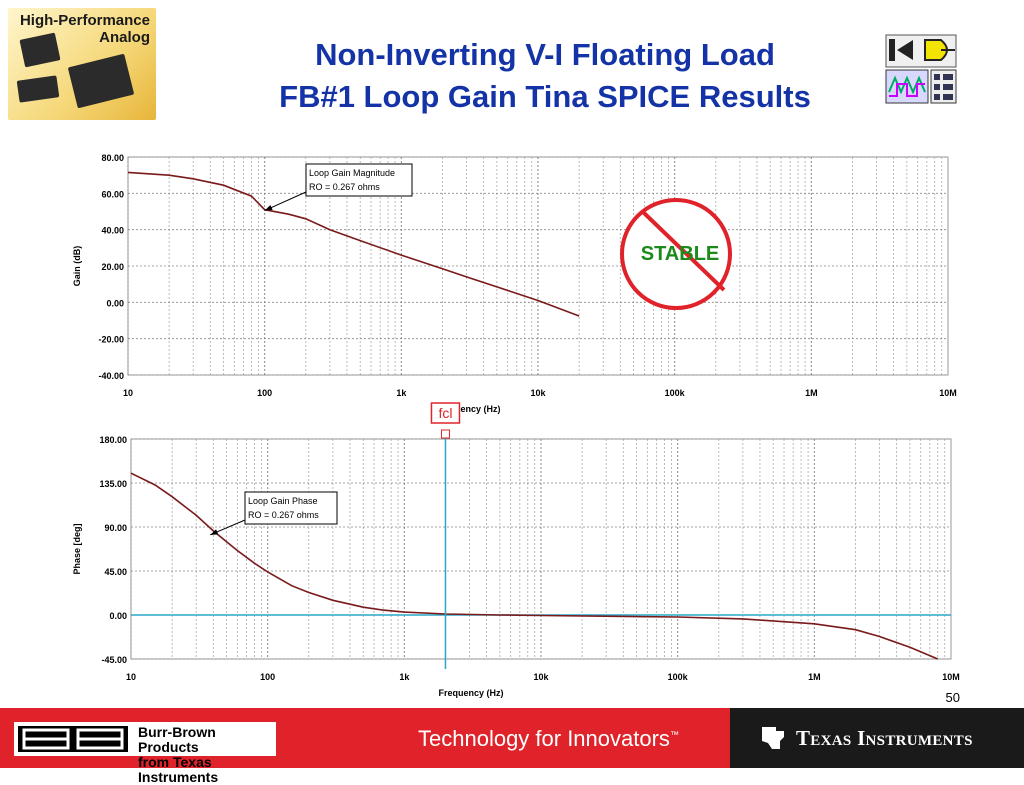 This screenshot has height=785, width=1024. Describe the element at coordinates (178, 769) in the screenshot. I see `bb-line2: from Texas Instruments` at that location.